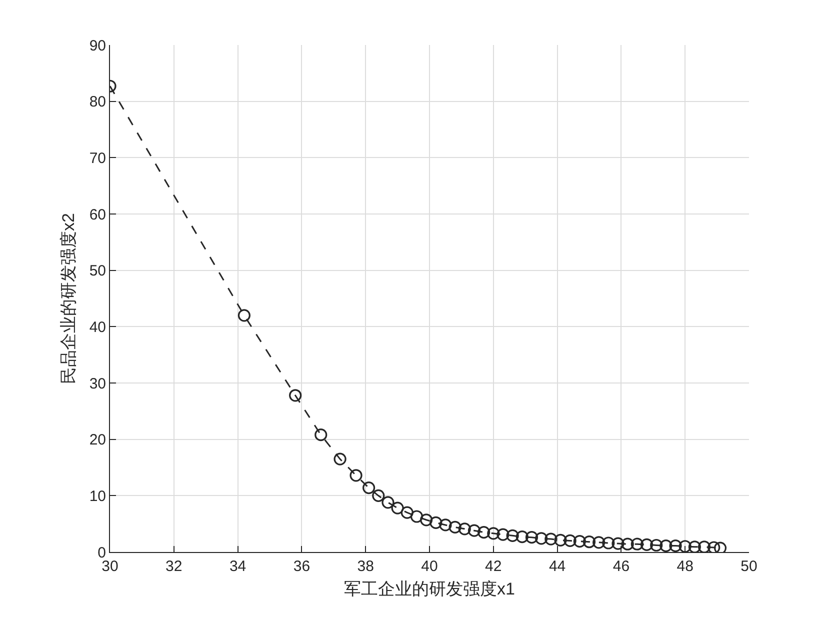 Image resolution: width=827 pixels, height=619 pixels. What do you see at coordinates (429, 588) in the screenshot?
I see `x-axis-title: 军工企业的研发强度x1` at bounding box center [429, 588].